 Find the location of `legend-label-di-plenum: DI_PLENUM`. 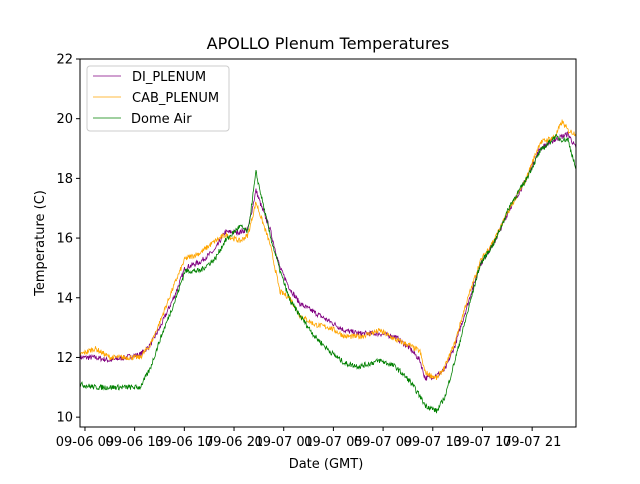

legend-label-di-plenum: DI_PLENUM is located at coordinates (169, 77).